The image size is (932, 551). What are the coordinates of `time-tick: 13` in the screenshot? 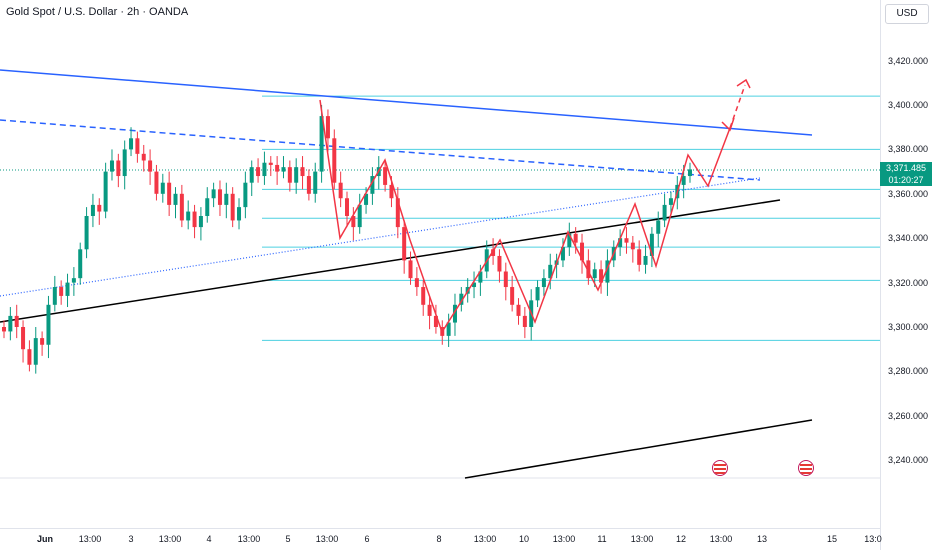 It's located at (762, 539).